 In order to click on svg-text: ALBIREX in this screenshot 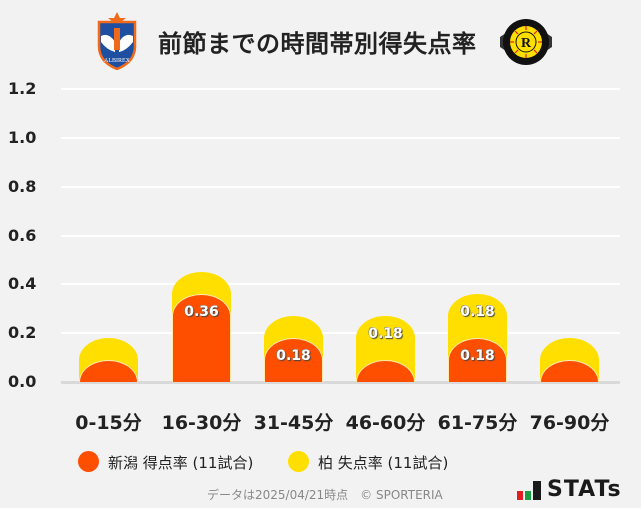, I will do `click(117, 61)`.